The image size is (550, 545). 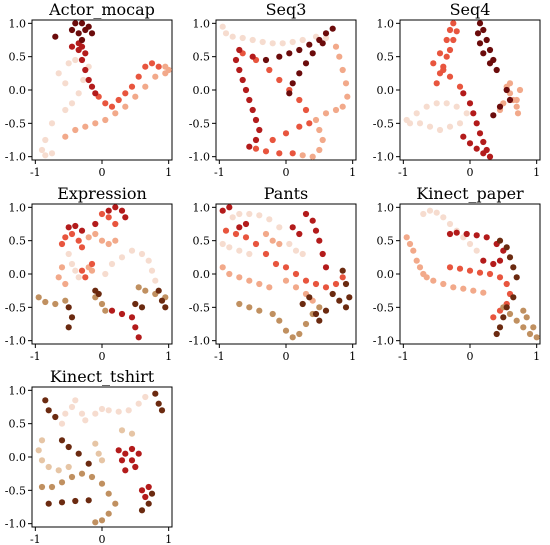 What do you see at coordinates (536, 356) in the screenshot?
I see `x-tick-label: 1` at bounding box center [536, 356].